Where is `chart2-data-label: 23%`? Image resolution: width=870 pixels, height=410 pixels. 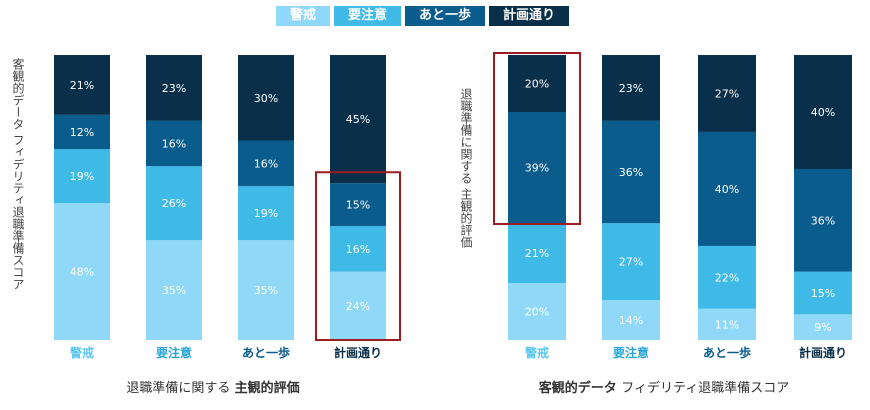 chart2-data-label: 23% is located at coordinates (631, 88).